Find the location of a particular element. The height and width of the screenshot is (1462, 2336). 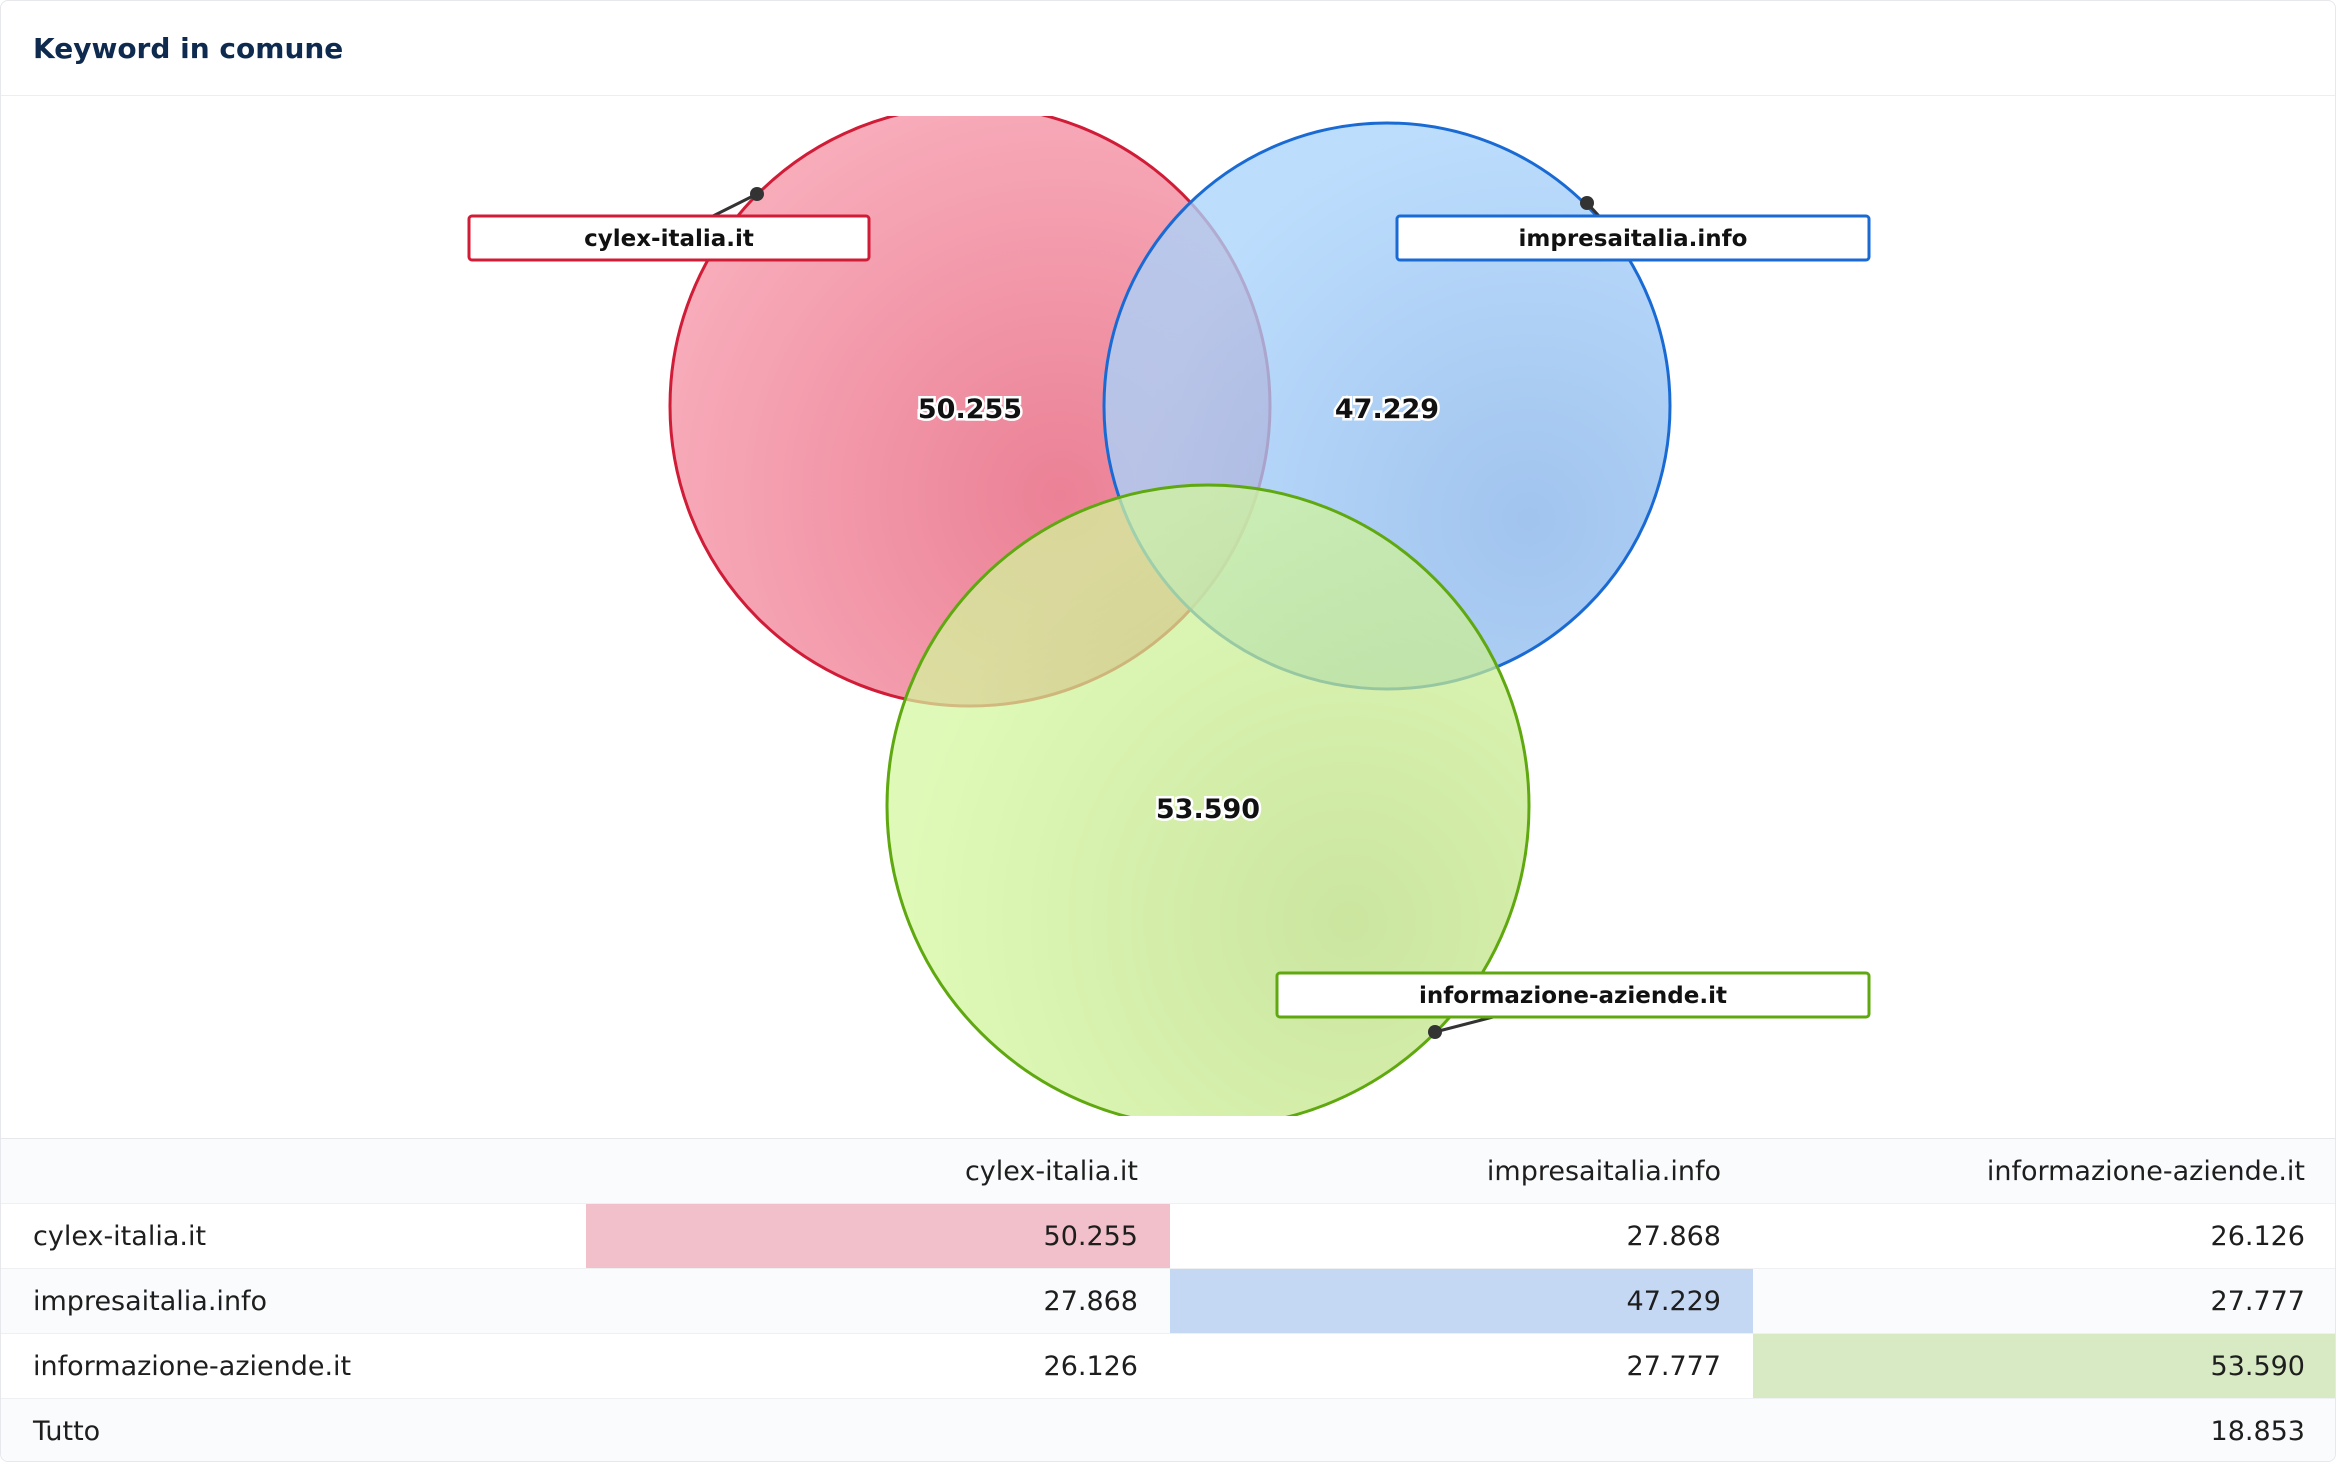

table-header-impresaitalia: impresaitalia.info is located at coordinates (1461, 1171).